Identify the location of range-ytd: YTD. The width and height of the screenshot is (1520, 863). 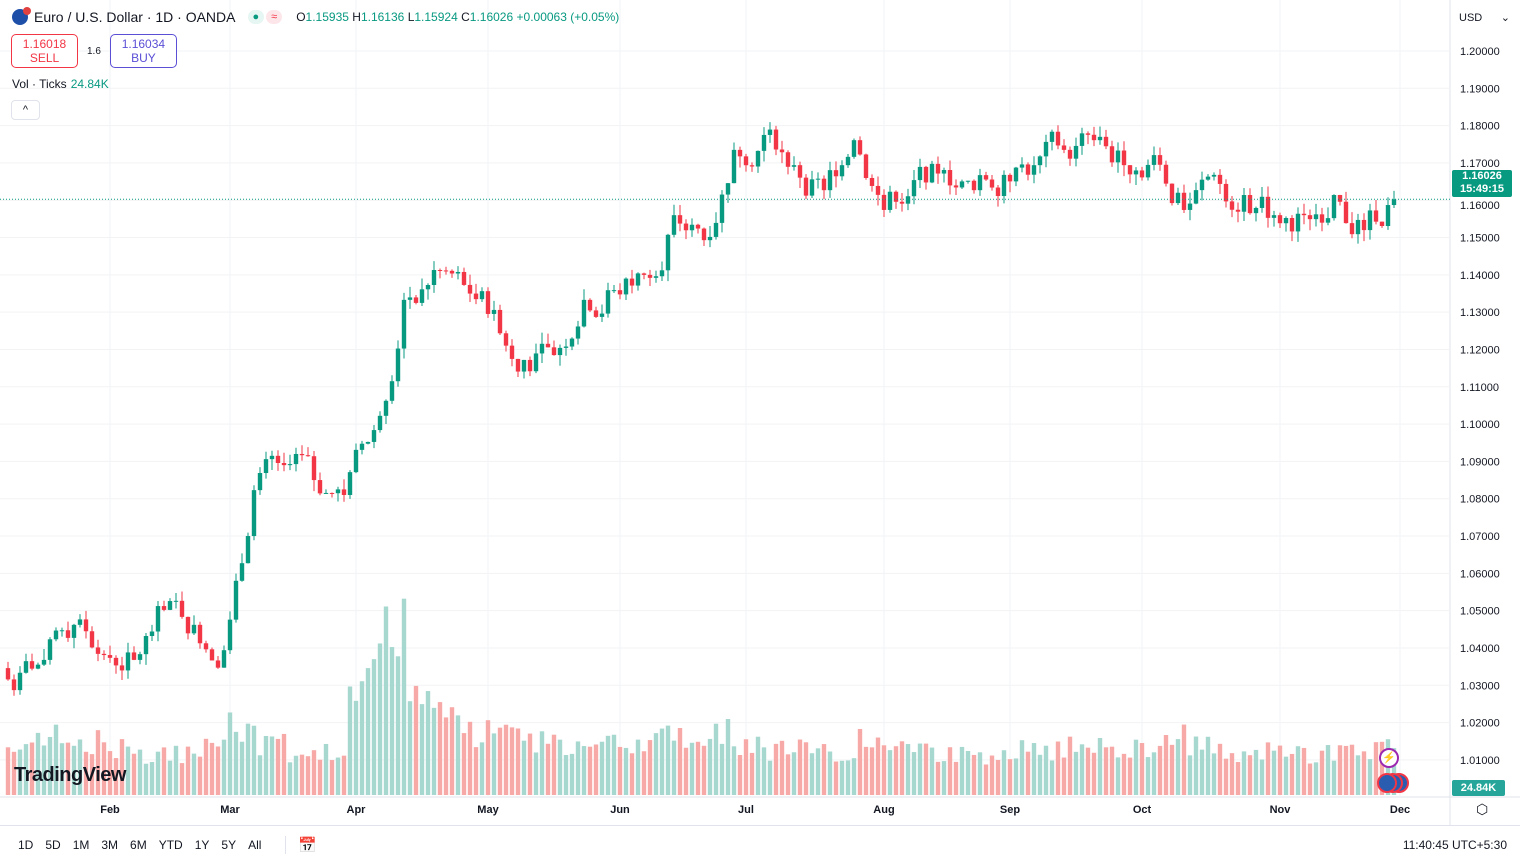
(170, 844).